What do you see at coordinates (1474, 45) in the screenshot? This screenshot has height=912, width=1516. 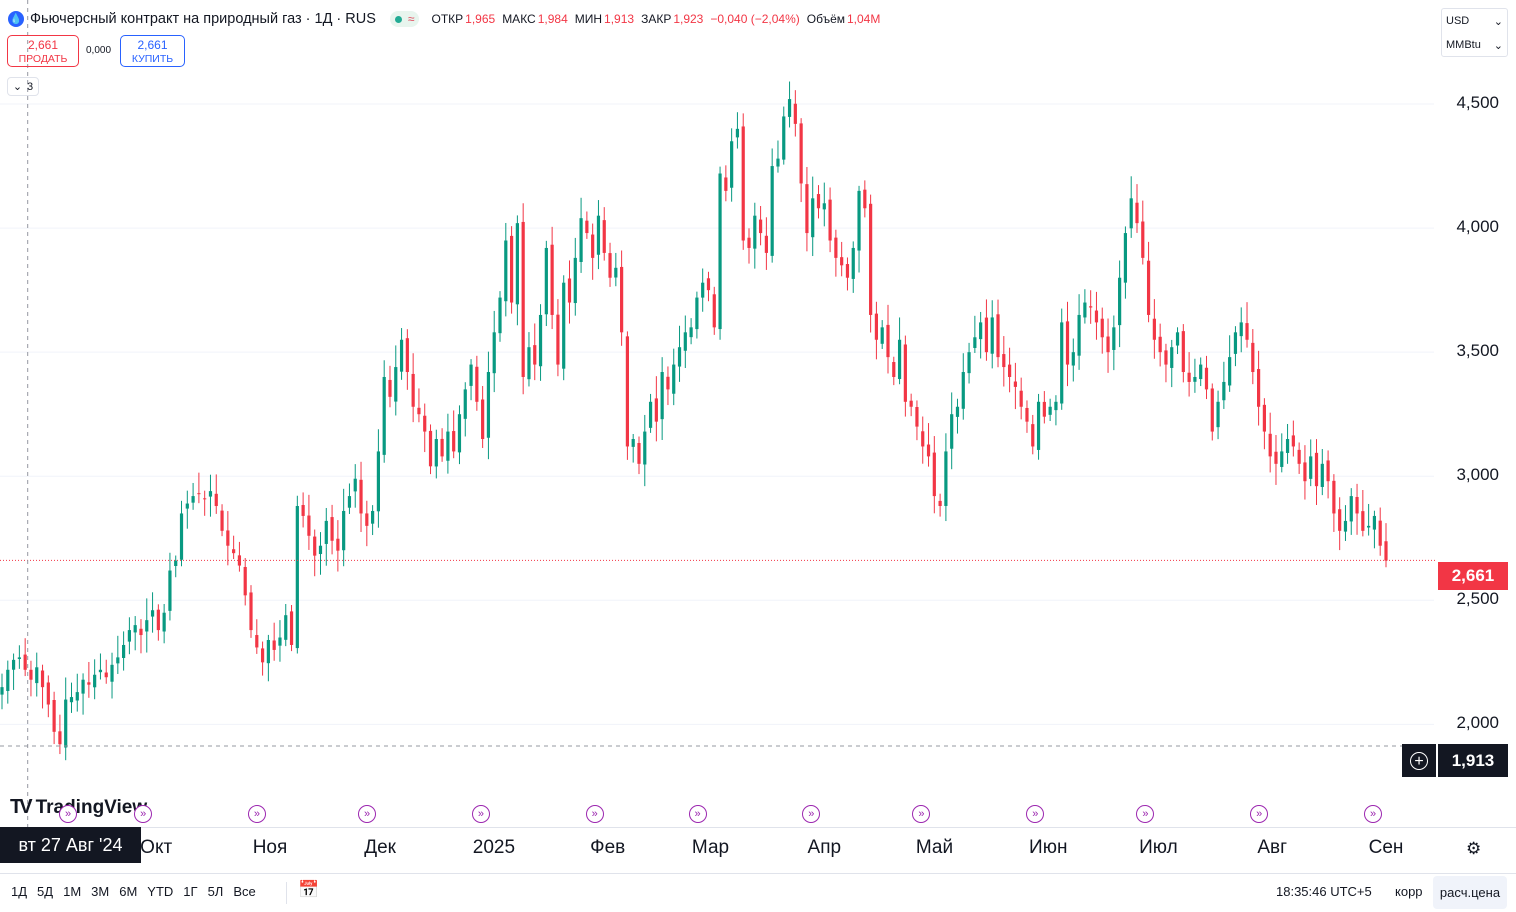 I see `unit-select: MMBtu ⌄` at bounding box center [1474, 45].